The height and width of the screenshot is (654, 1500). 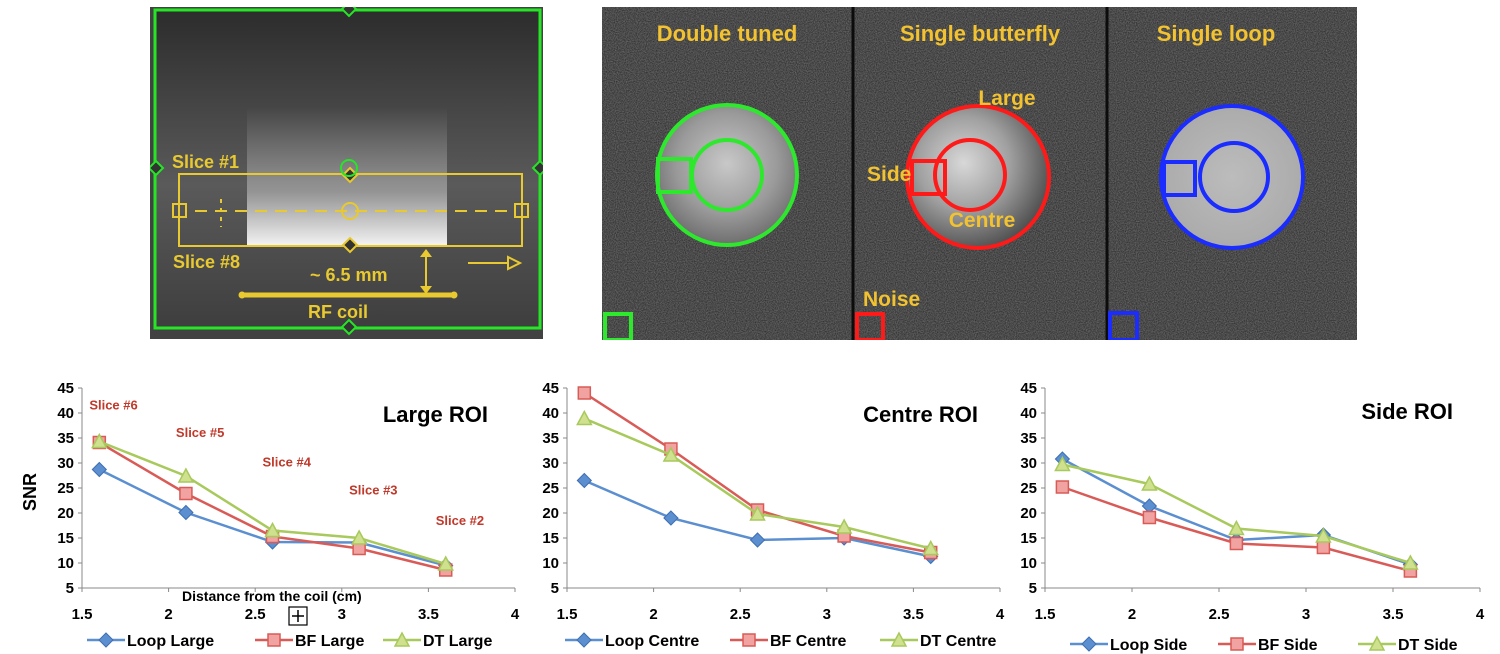 I want to click on legend-item: Loop Centre, so click(x=632, y=641).